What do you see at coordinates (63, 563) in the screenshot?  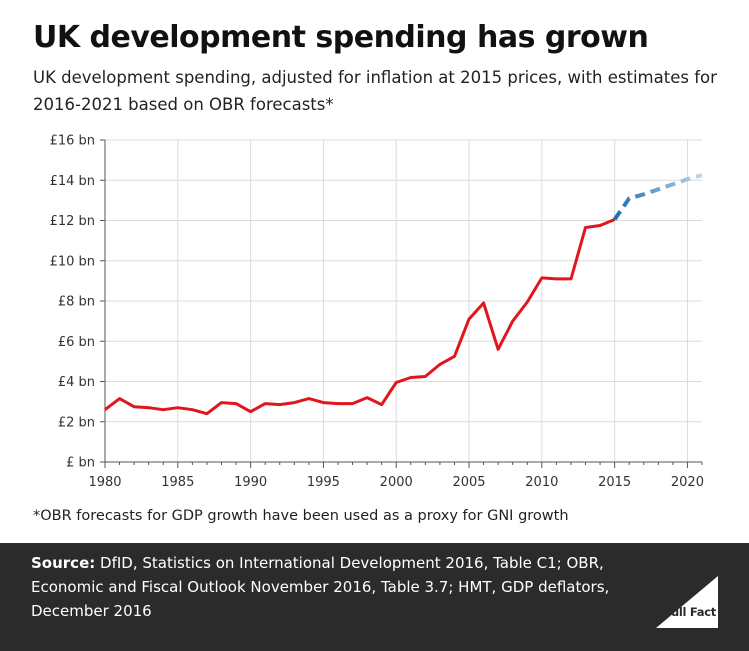 I see `source-label: Source:` at bounding box center [63, 563].